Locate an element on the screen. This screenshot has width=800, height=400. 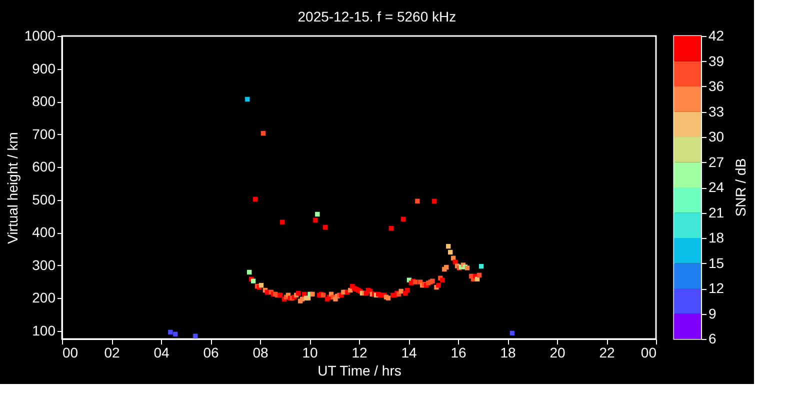
color-bar-label: 21 is located at coordinates (716, 212).